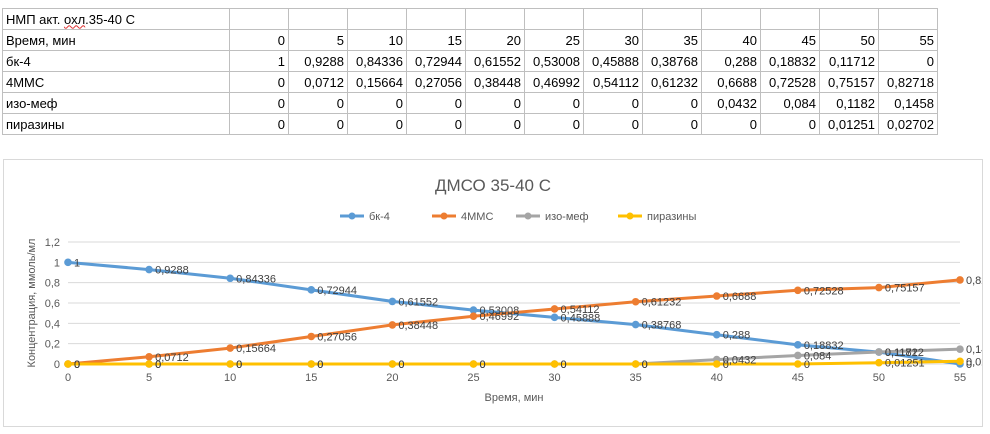 Image resolution: width=990 pixels, height=434 pixels. What do you see at coordinates (908, 82) in the screenshot?
I see `table-cell: 0,82718` at bounding box center [908, 82].